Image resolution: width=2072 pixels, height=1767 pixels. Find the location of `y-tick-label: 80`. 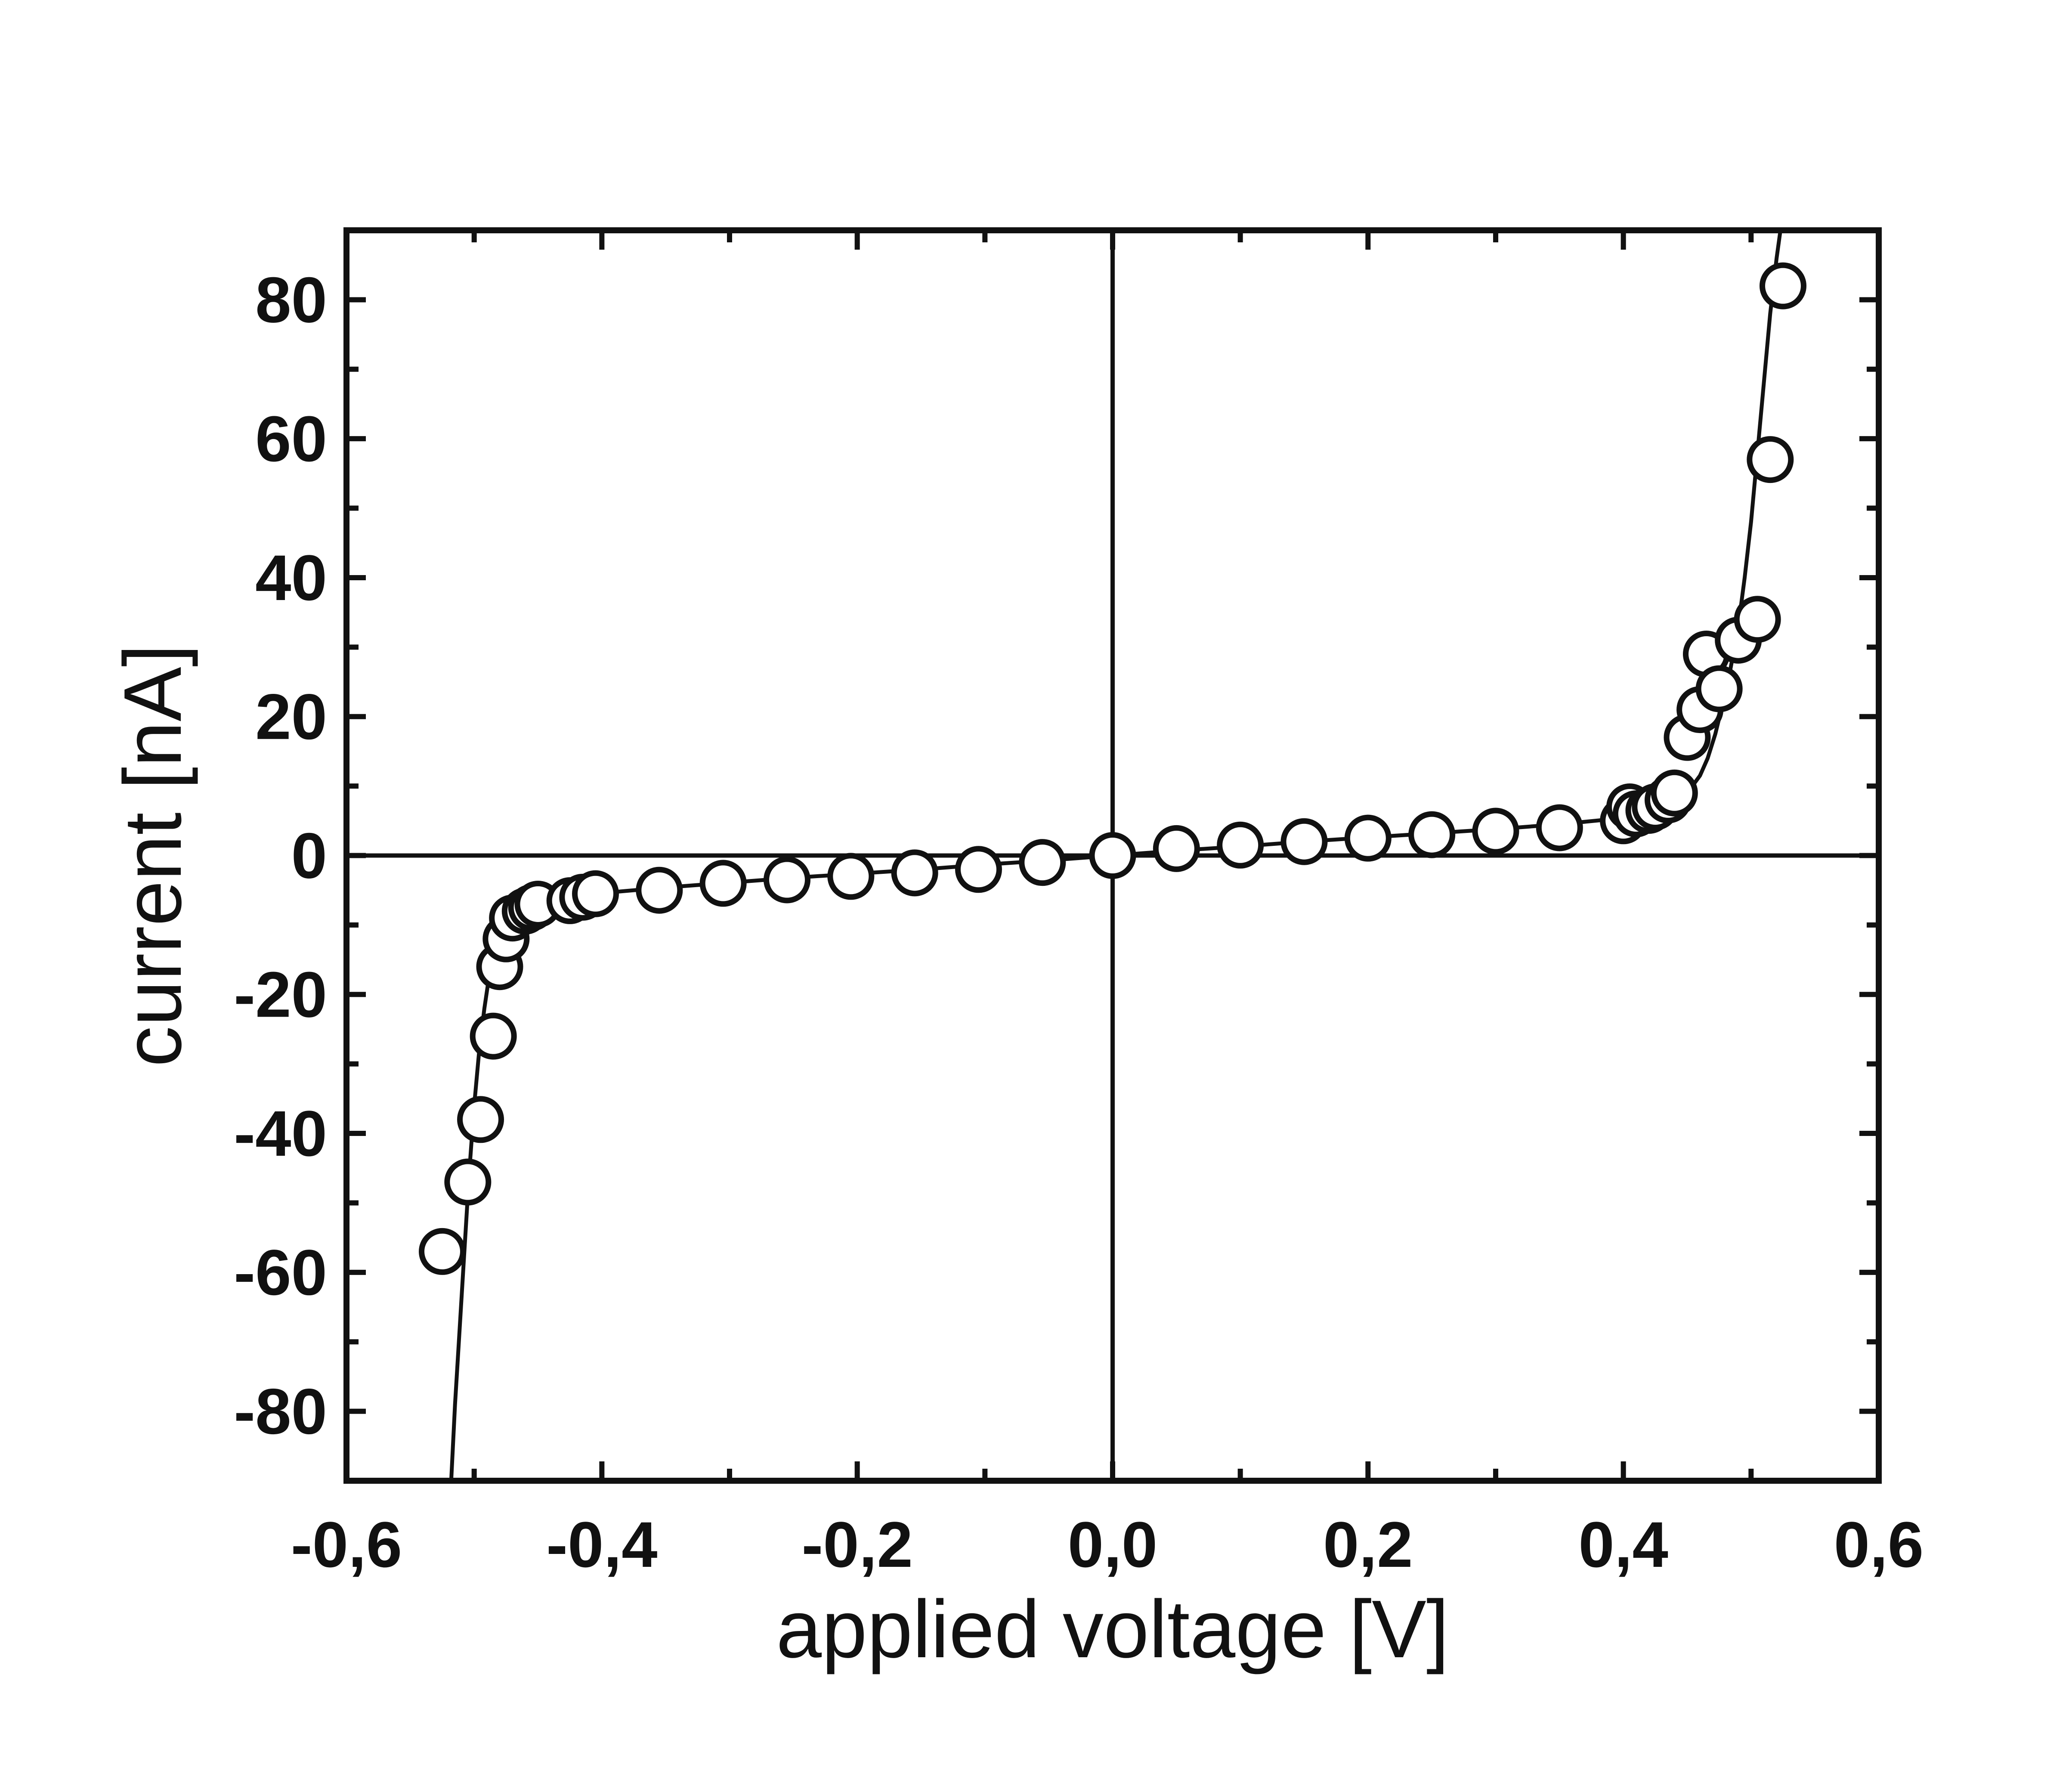

y-tick-label: 80 is located at coordinates (291, 299).